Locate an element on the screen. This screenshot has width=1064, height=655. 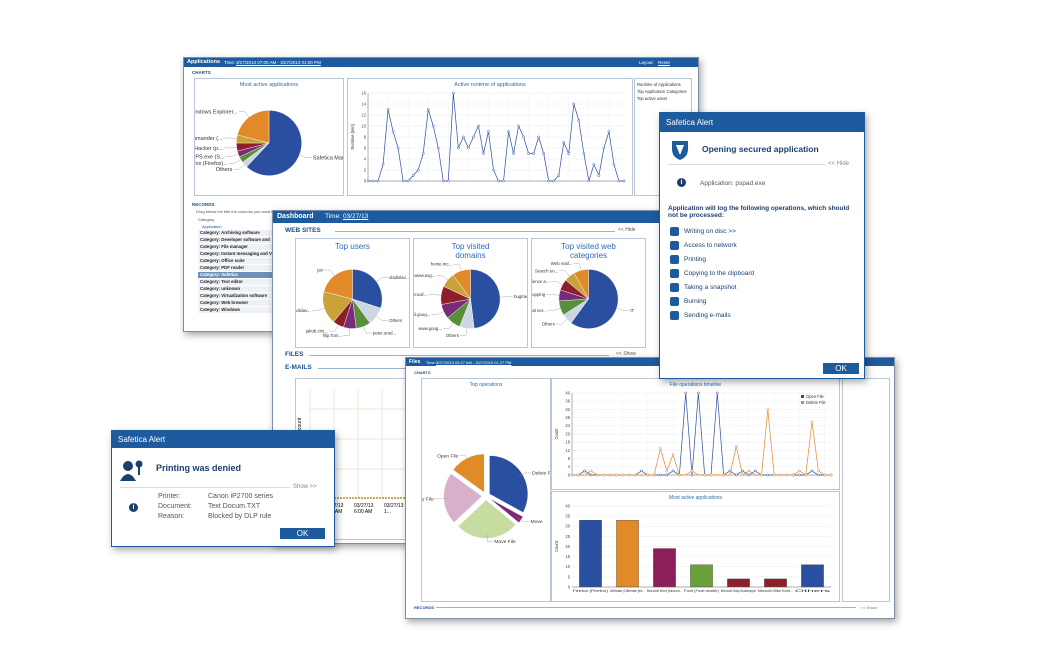
window-title: Files is located at coordinates (415, 362).